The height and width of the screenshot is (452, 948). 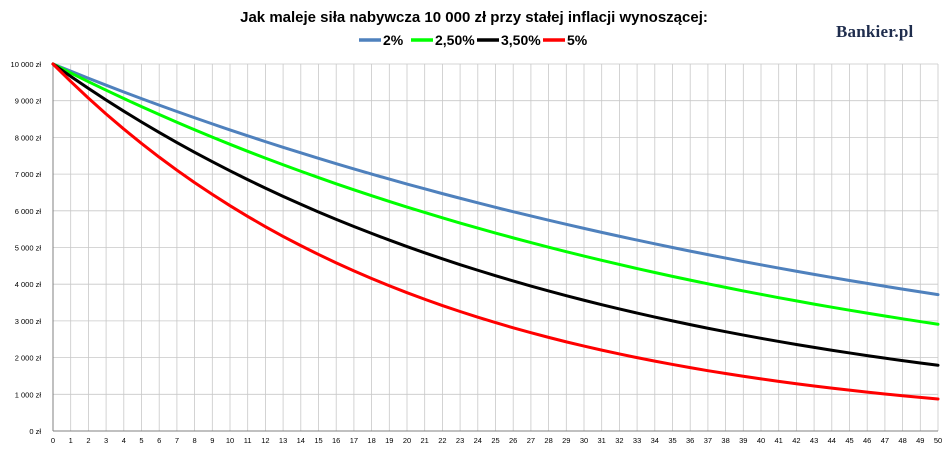 What do you see at coordinates (283, 440) in the screenshot?
I see `x-tick-label: 13` at bounding box center [283, 440].